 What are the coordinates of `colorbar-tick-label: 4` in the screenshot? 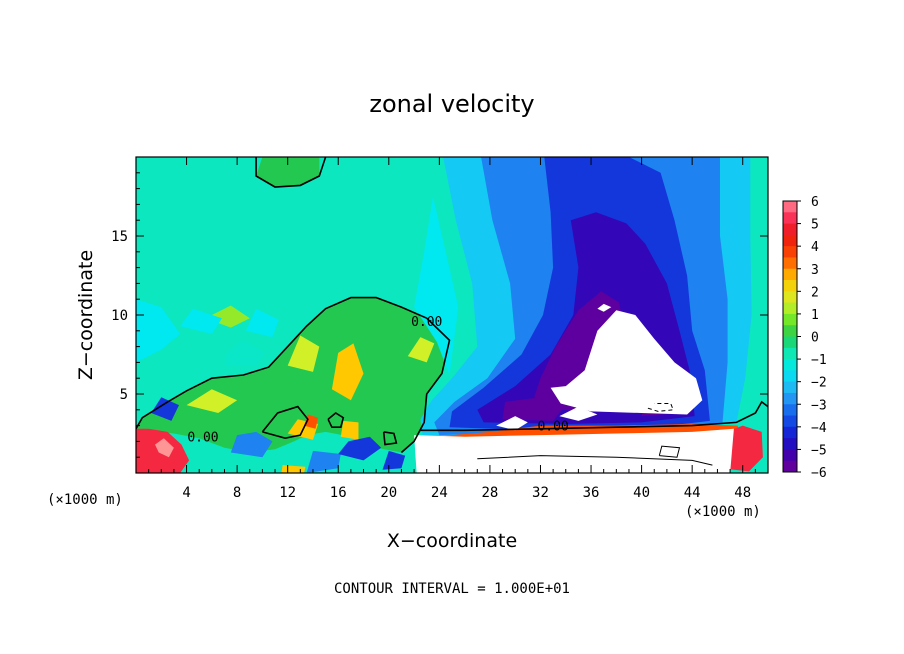 It's located at (815, 247).